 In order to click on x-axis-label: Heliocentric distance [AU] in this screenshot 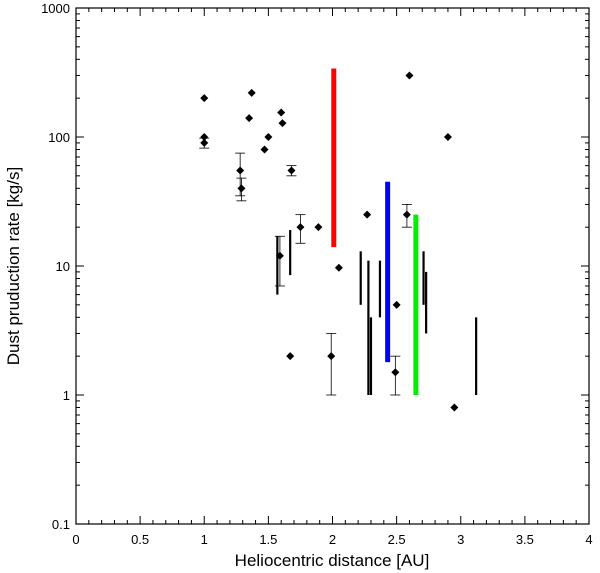, I will do `click(332, 560)`.